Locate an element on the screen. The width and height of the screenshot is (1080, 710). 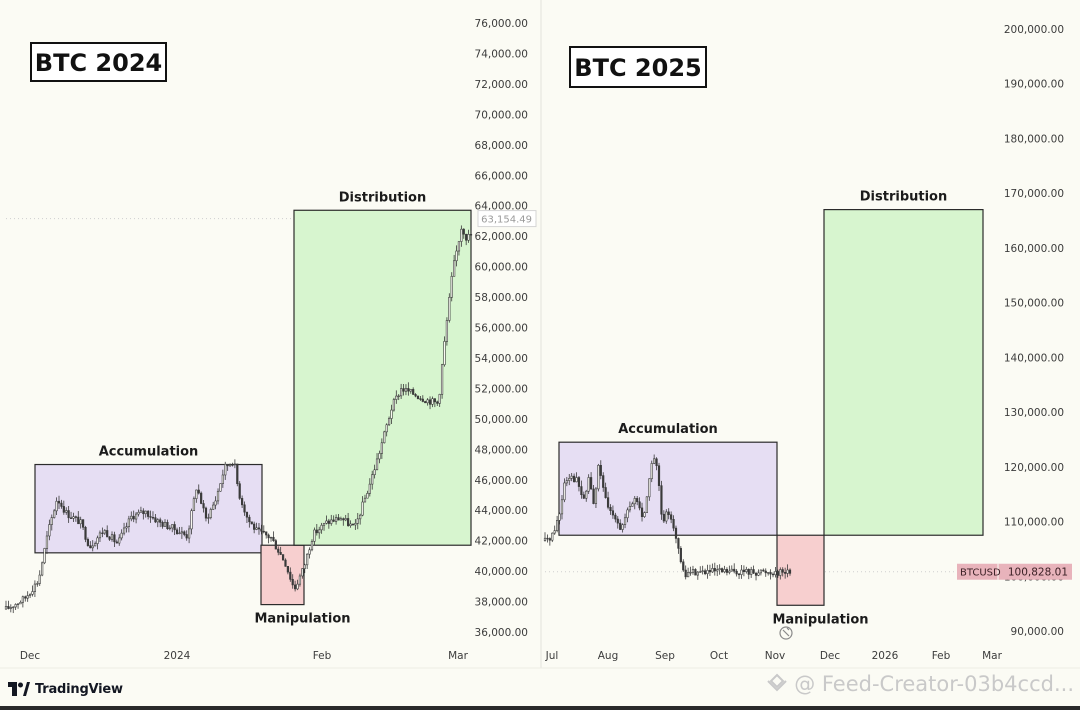
y-tick-label: 110,000.00 is located at coordinates (1034, 523).